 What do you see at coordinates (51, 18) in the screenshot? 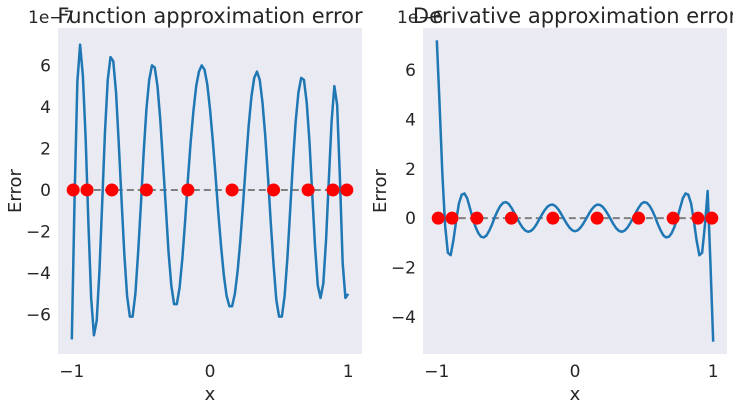
I see `y-axis-offset-label: 1e−7` at bounding box center [51, 18].